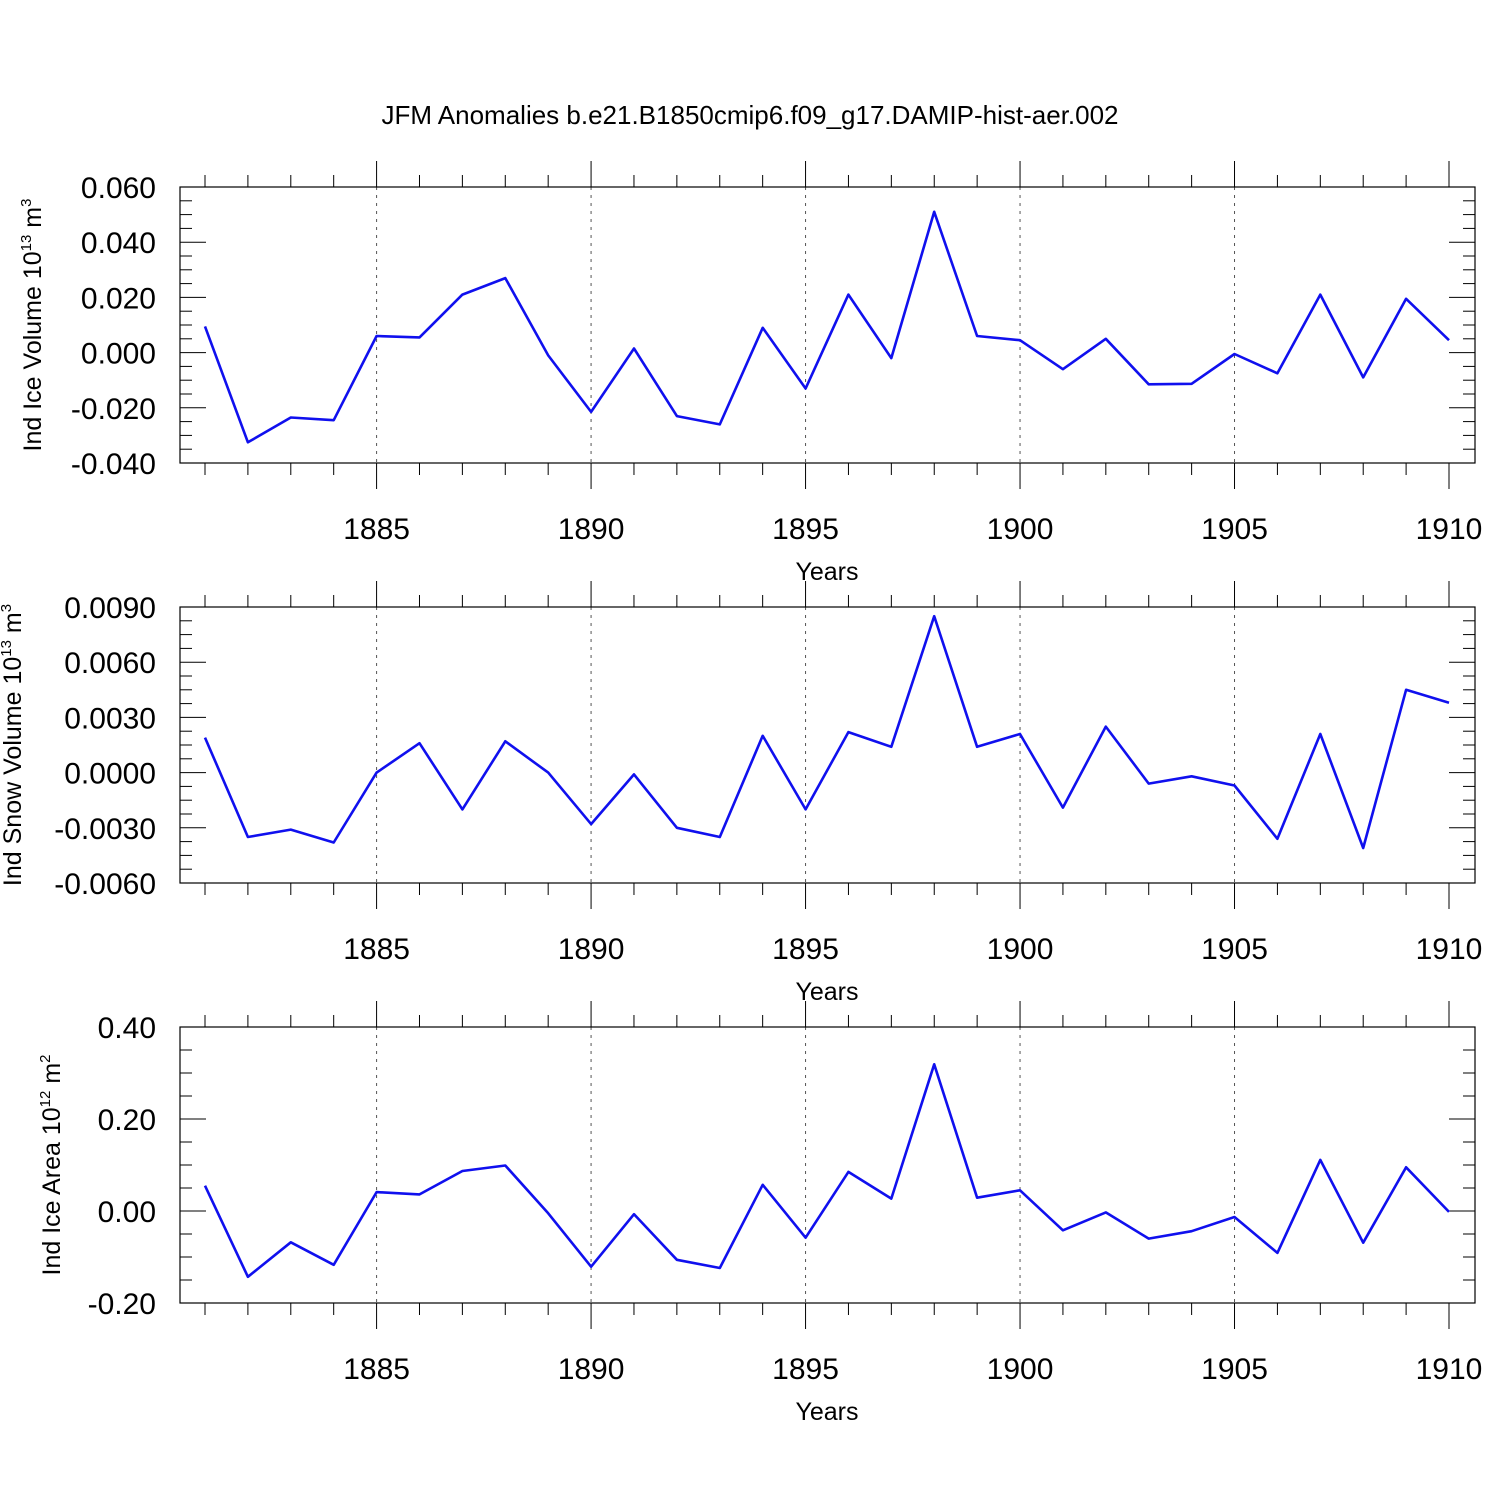 The image size is (1500, 1500). Describe the element at coordinates (376, 1369) in the screenshot. I see `xtick-label-ice-area-1885: 1885` at that location.